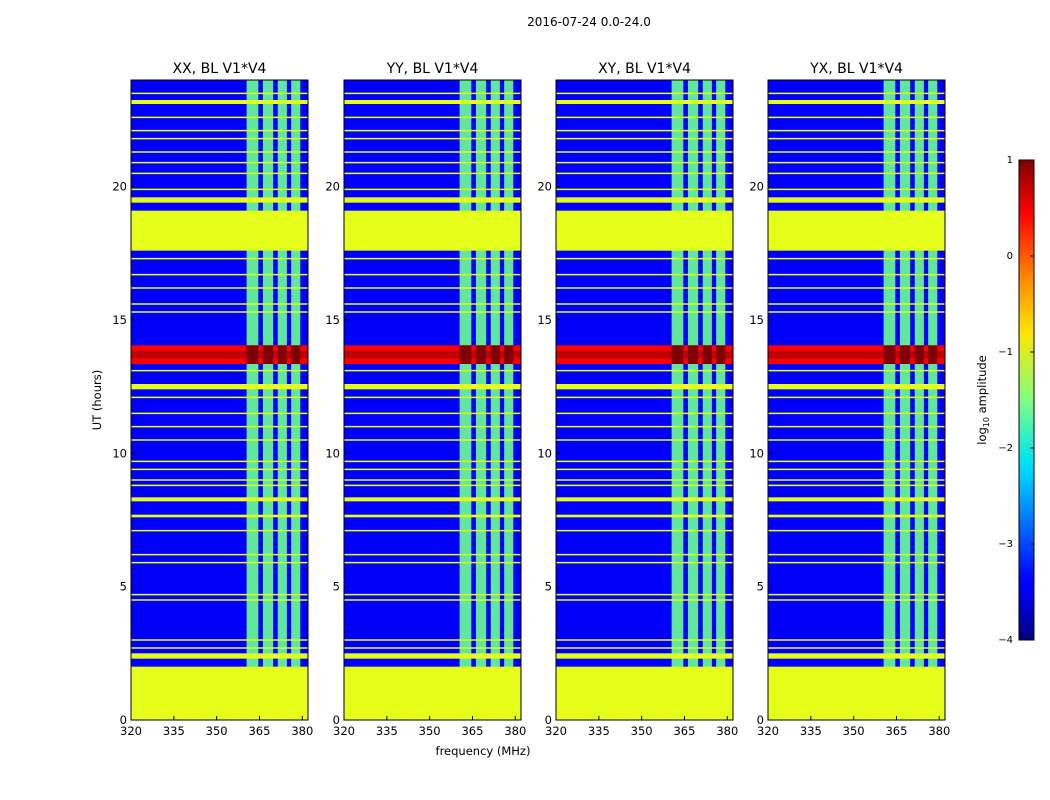  What do you see at coordinates (483, 751) in the screenshot?
I see `x-axis-label: frequency (MHz)` at bounding box center [483, 751].